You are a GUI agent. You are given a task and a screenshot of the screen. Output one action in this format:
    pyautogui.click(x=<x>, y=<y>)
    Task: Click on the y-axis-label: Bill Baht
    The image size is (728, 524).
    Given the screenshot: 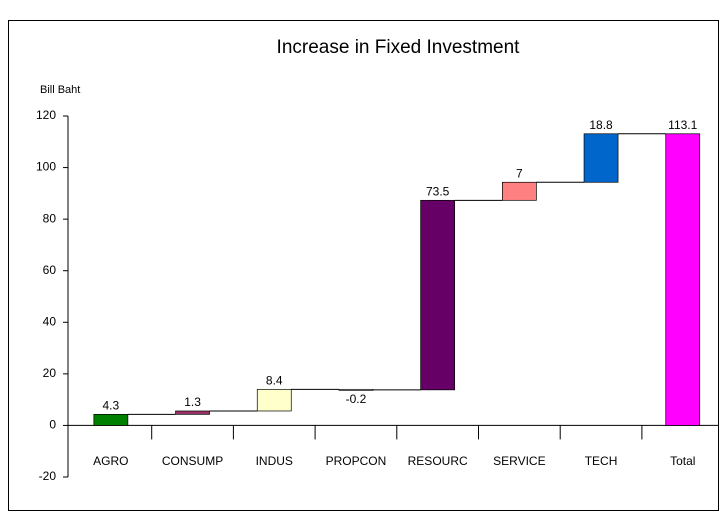 What is the action you would take?
    pyautogui.click(x=60, y=90)
    